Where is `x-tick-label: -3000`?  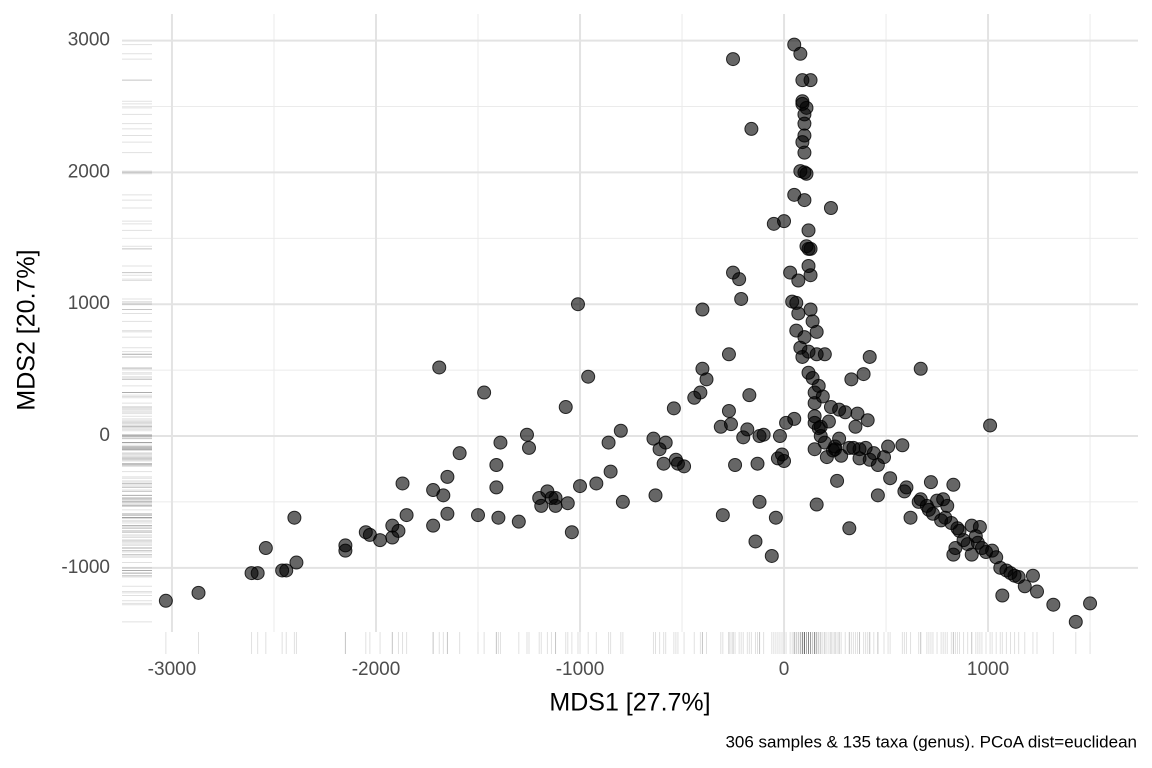
x-tick-label: -3000 is located at coordinates (172, 669).